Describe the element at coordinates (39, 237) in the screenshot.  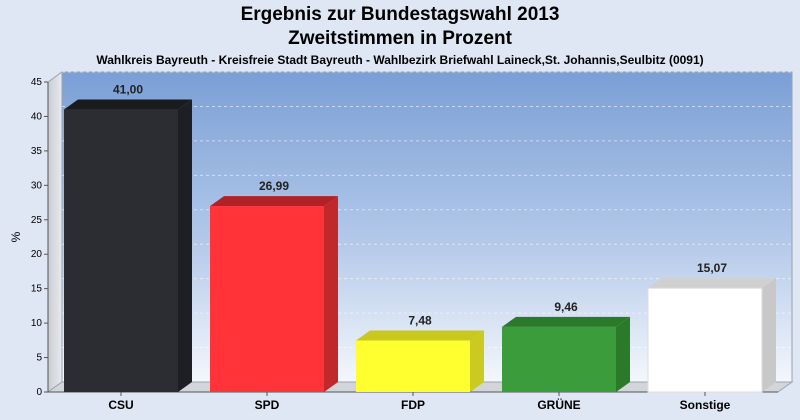
I see `y-axis: 0 5 10 15 20 25 30 35 40 45` at that location.